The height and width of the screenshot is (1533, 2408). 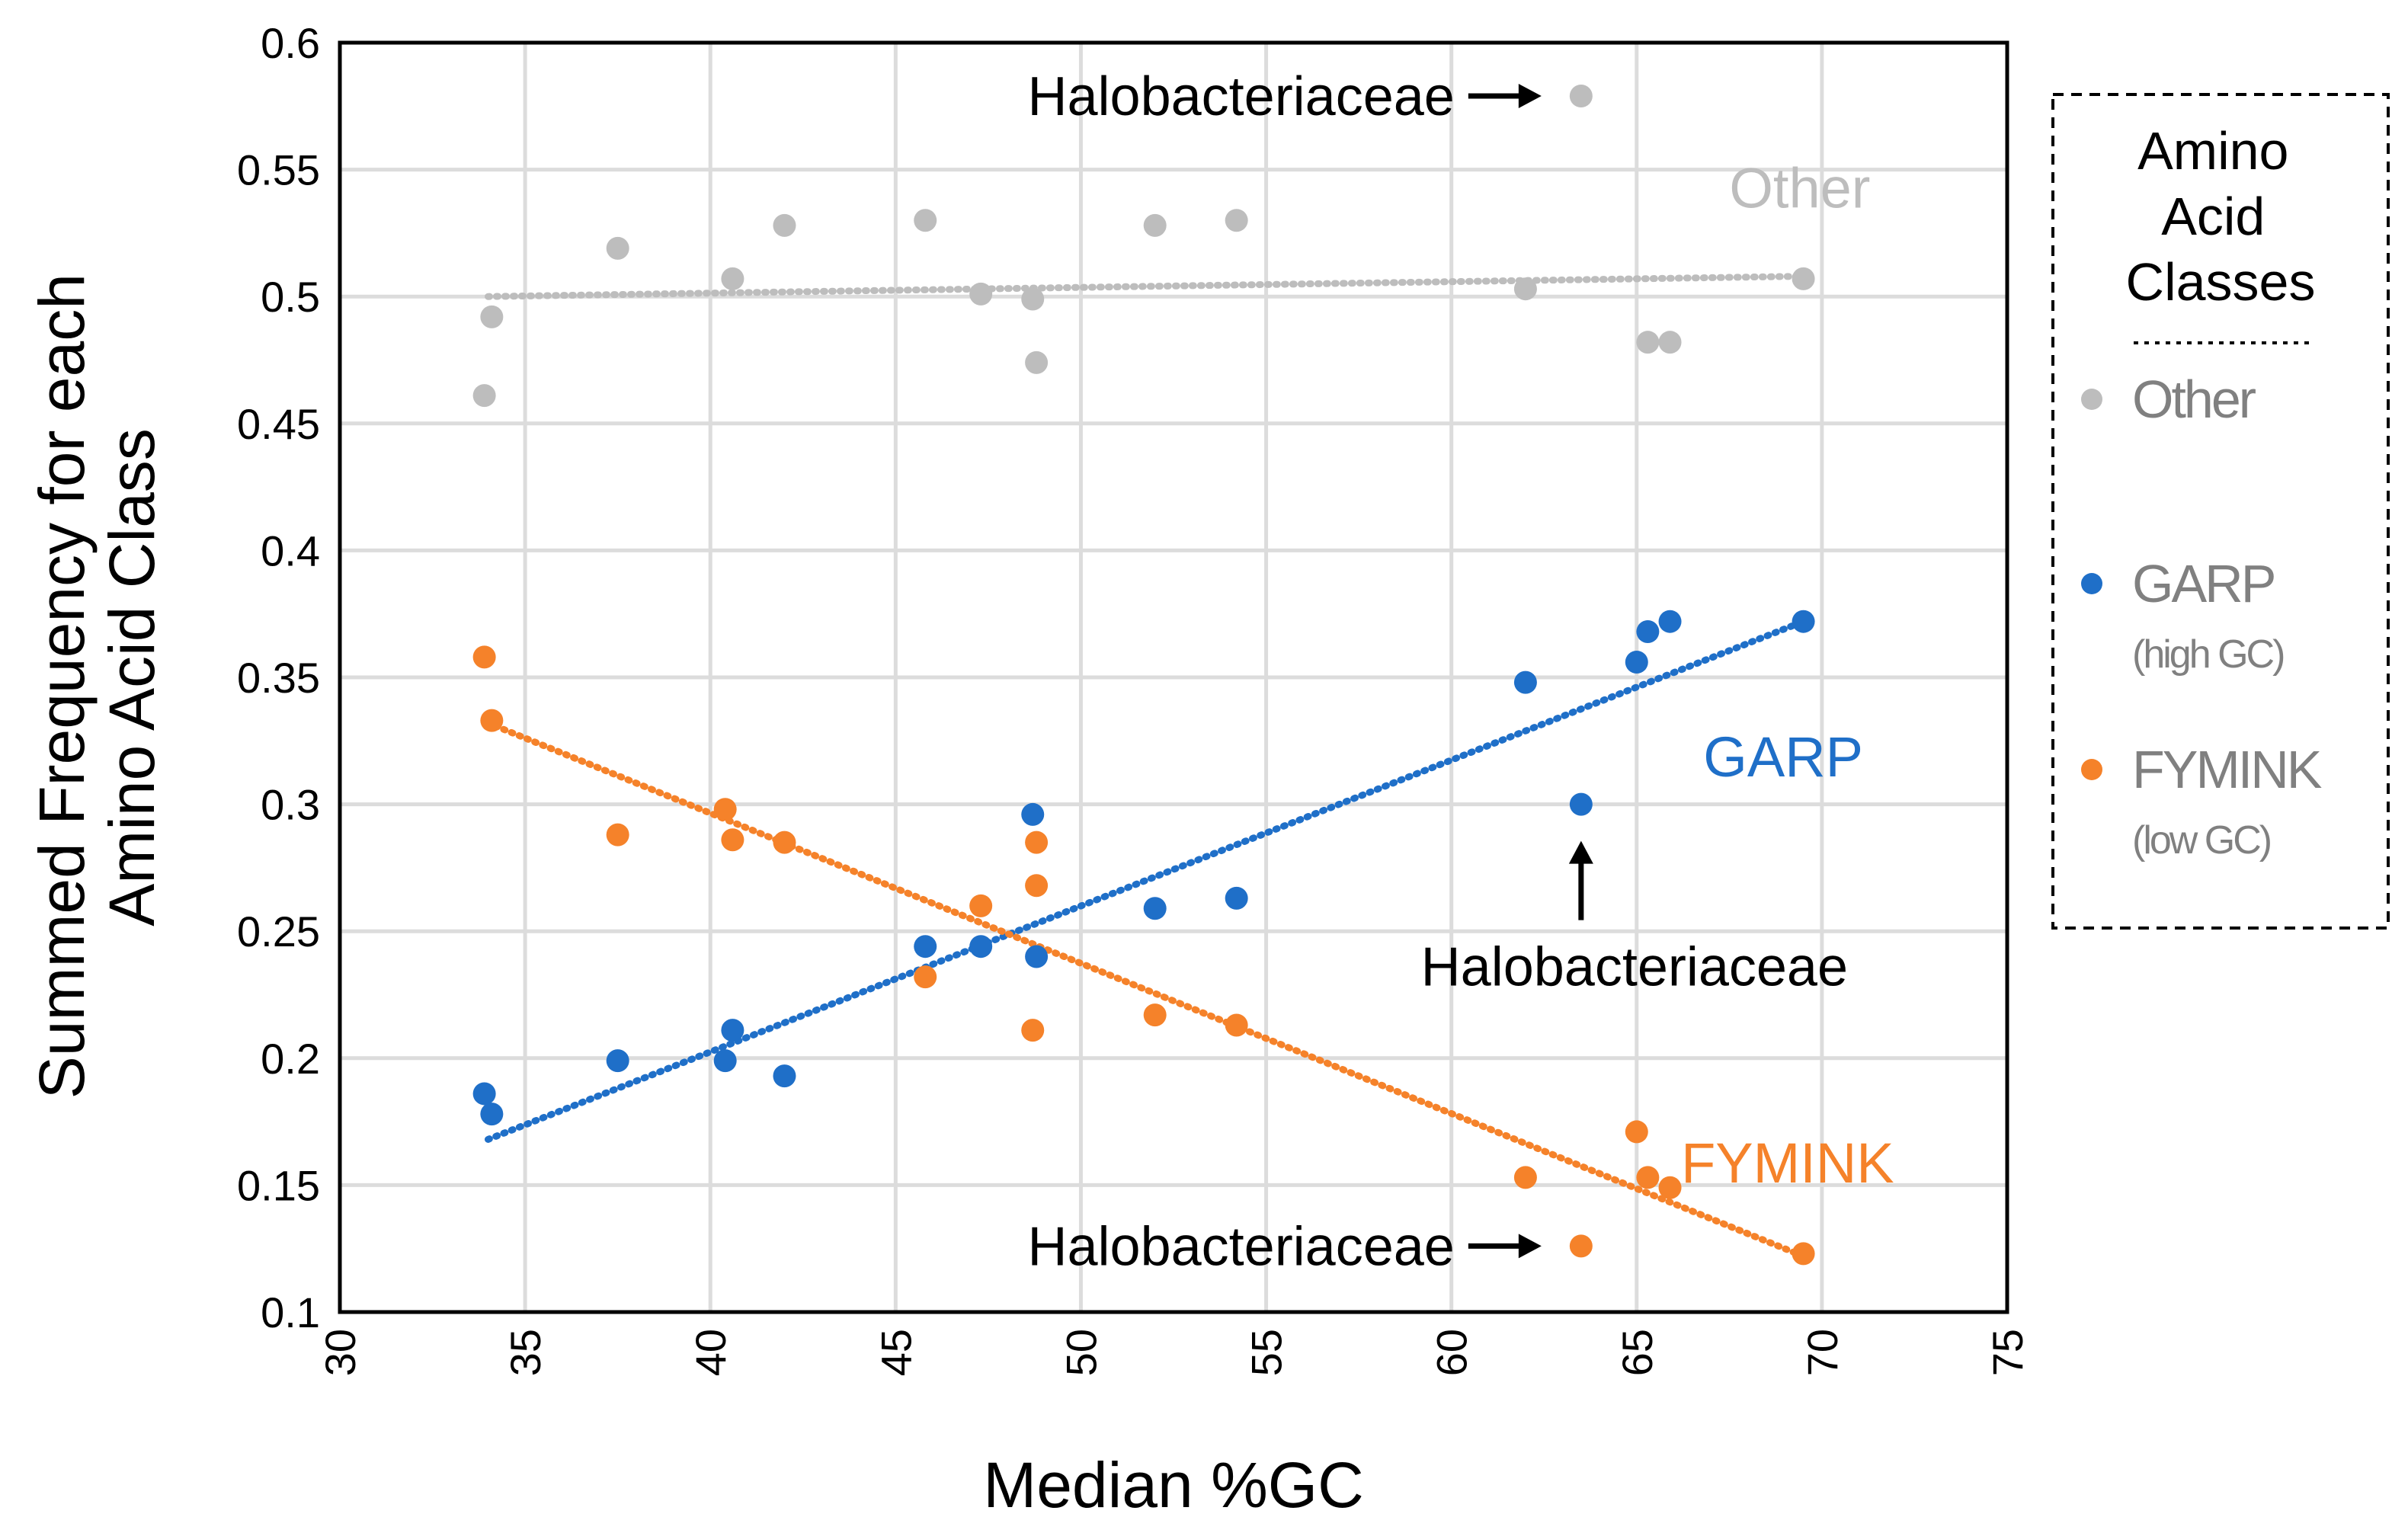 What do you see at coordinates (1452, 1352) in the screenshot?
I see `x-tick-label: 60` at bounding box center [1452, 1352].